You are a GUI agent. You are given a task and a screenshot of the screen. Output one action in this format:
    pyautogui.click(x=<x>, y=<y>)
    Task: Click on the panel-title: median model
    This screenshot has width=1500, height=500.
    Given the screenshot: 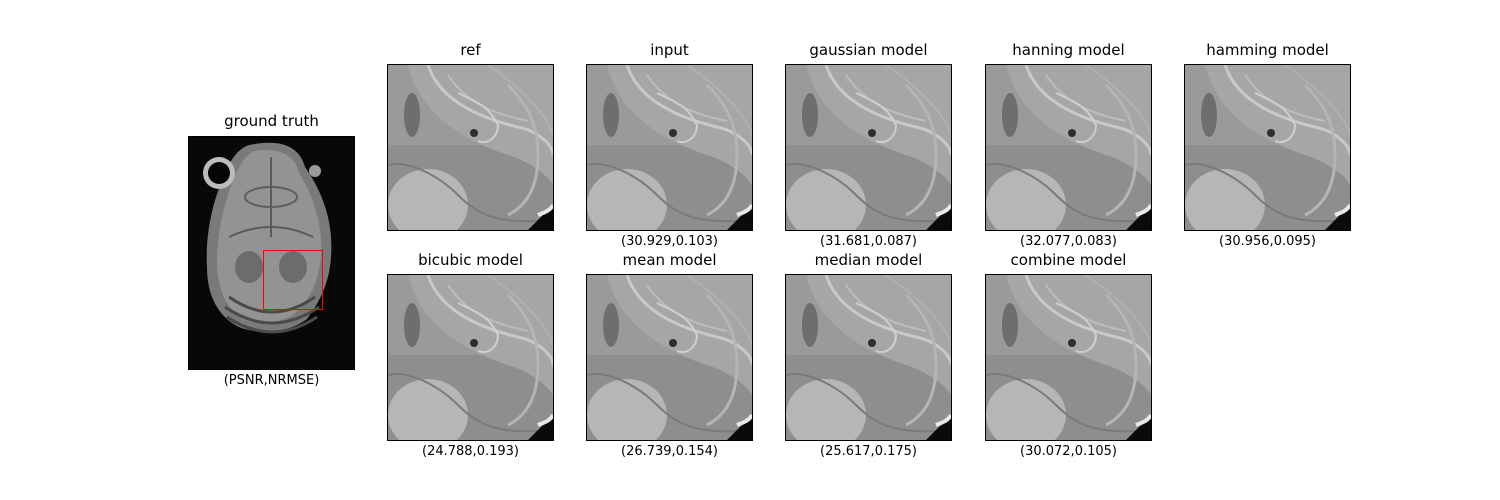 What is the action you would take?
    pyautogui.click(x=868, y=260)
    